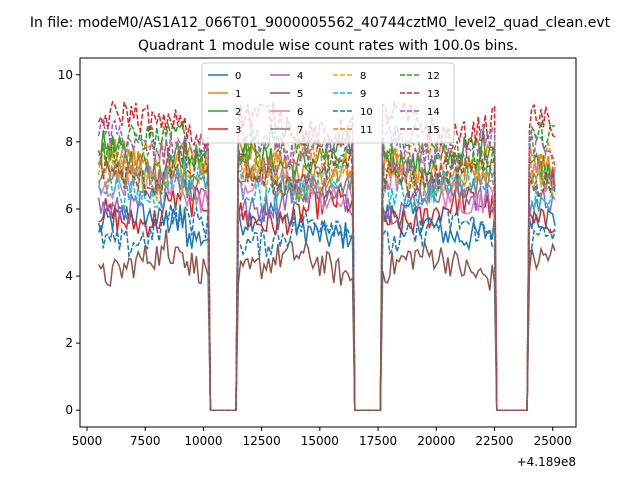 The image size is (640, 480). Describe the element at coordinates (378, 441) in the screenshot. I see `x-tick-label: 17500` at that location.